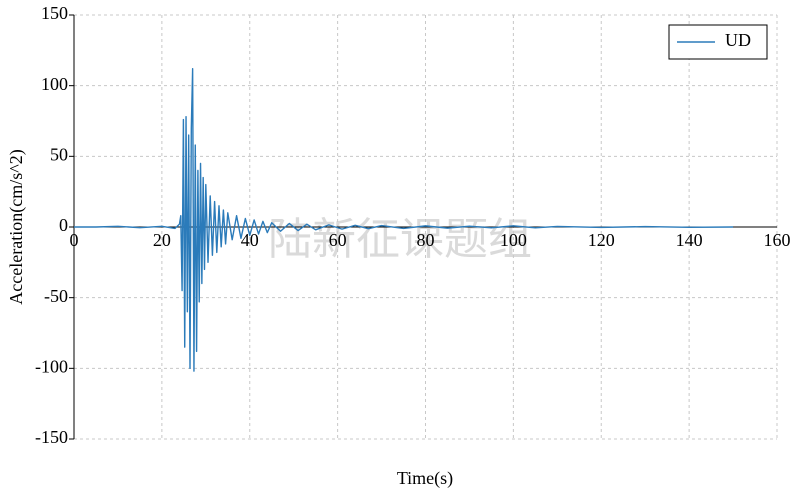  What do you see at coordinates (425, 478) in the screenshot?
I see `x-axis-label: Time(s)` at bounding box center [425, 478].